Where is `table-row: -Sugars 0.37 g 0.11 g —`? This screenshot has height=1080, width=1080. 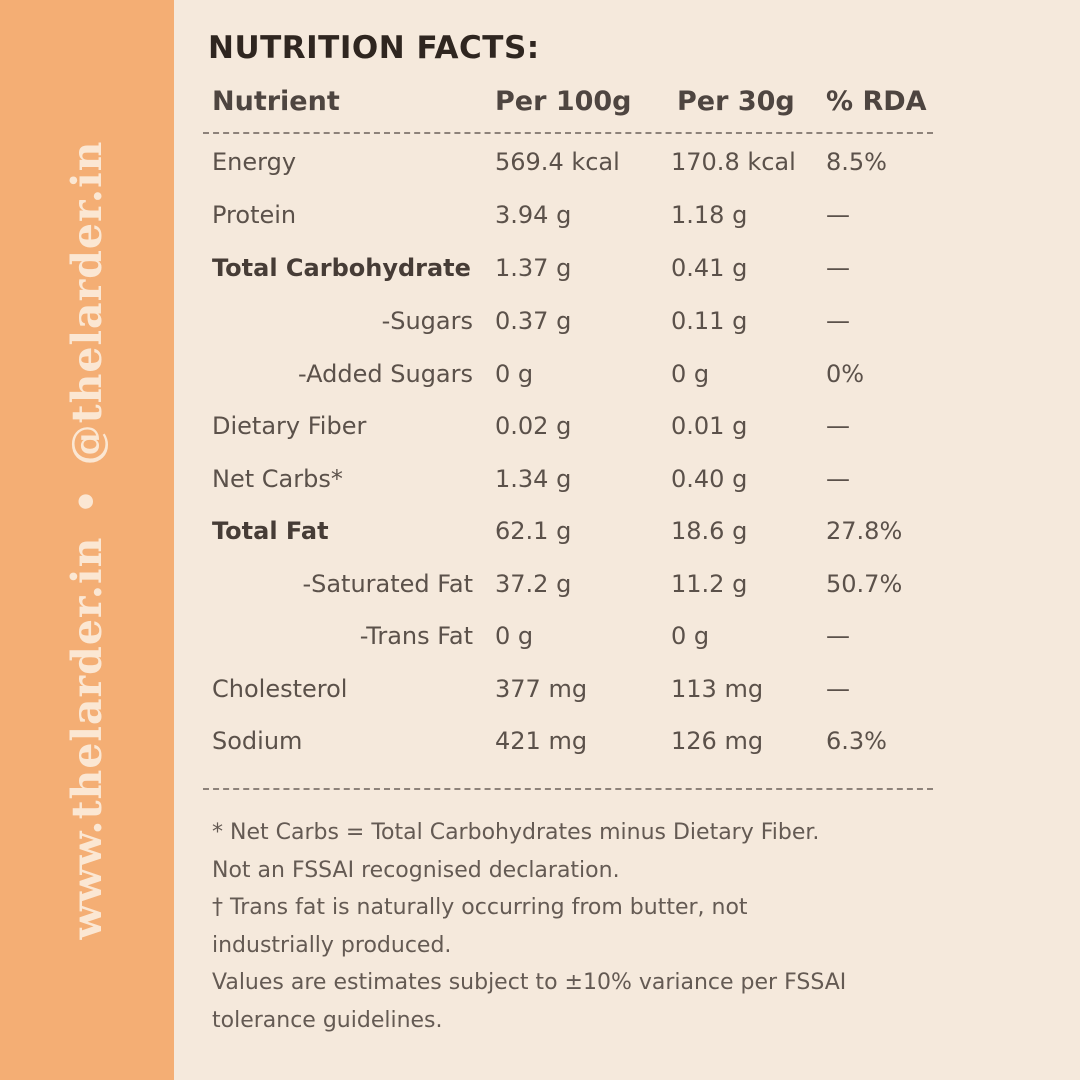
table-row: -Sugars 0.37 g 0.11 g — is located at coordinates (540, 333).